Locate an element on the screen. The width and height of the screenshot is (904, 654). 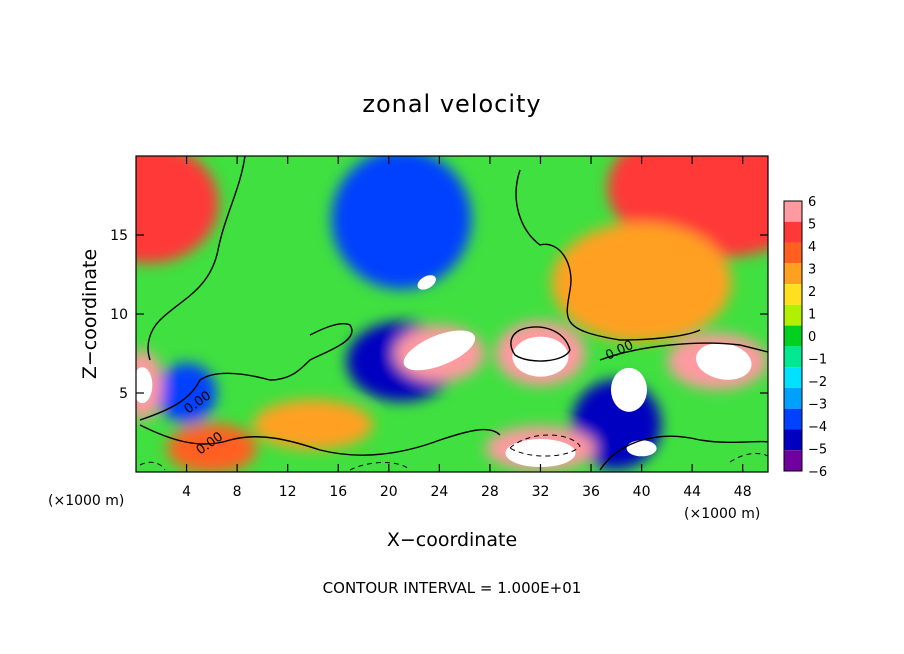
x-unit-right: (×1000 m) is located at coordinates (722, 514).